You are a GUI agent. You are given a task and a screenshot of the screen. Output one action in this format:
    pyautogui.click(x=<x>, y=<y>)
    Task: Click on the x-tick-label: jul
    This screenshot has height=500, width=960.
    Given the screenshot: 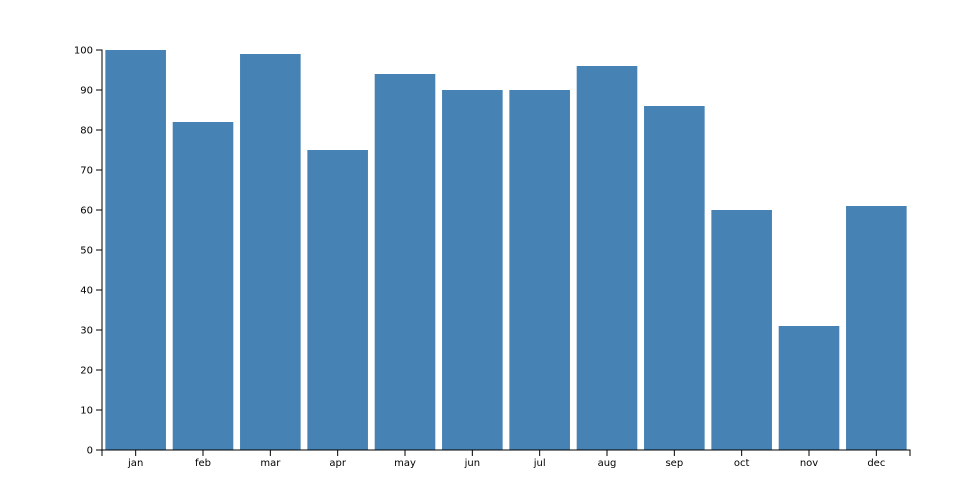 What is the action you would take?
    pyautogui.click(x=539, y=463)
    